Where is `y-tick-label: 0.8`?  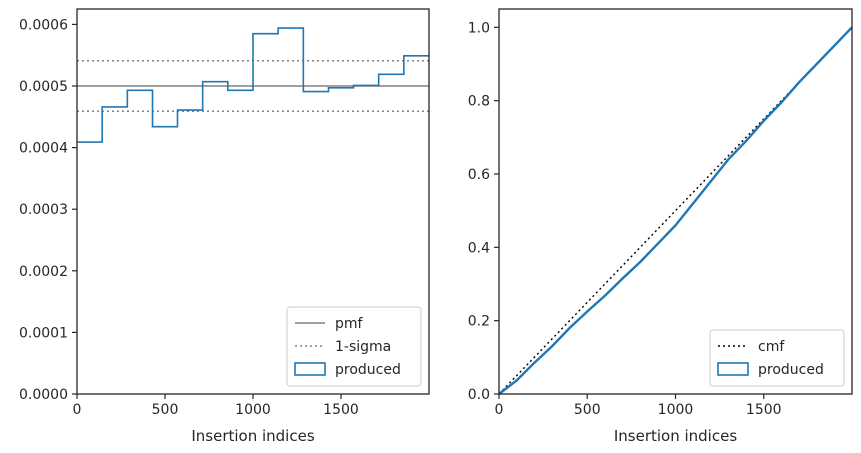
y-tick-label: 0.8 is located at coordinates (479, 102).